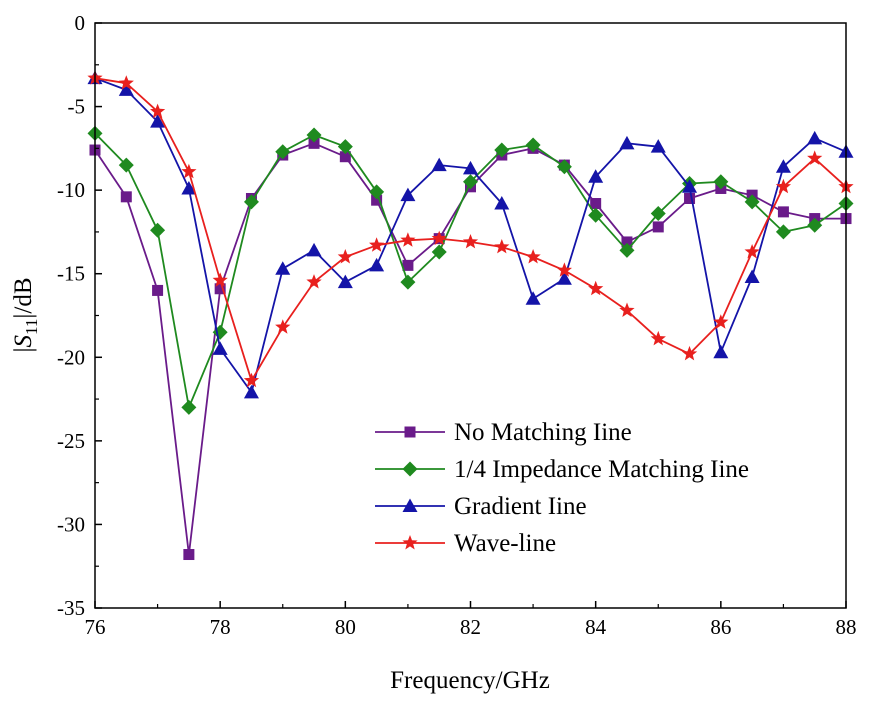 The image size is (875, 703). I want to click on legend-item: No Matching Iine, so click(503, 432).